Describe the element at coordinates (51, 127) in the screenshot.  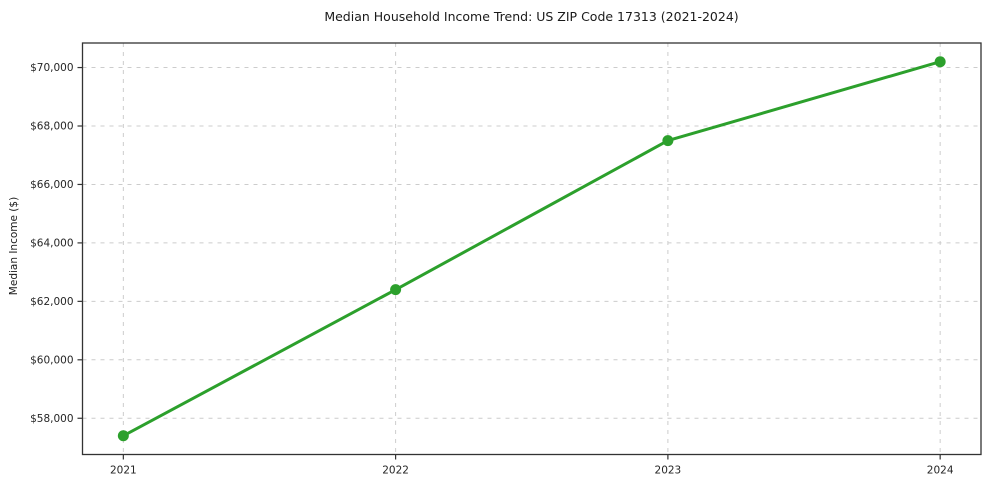
I see `y-tick-label: $68,000` at that location.